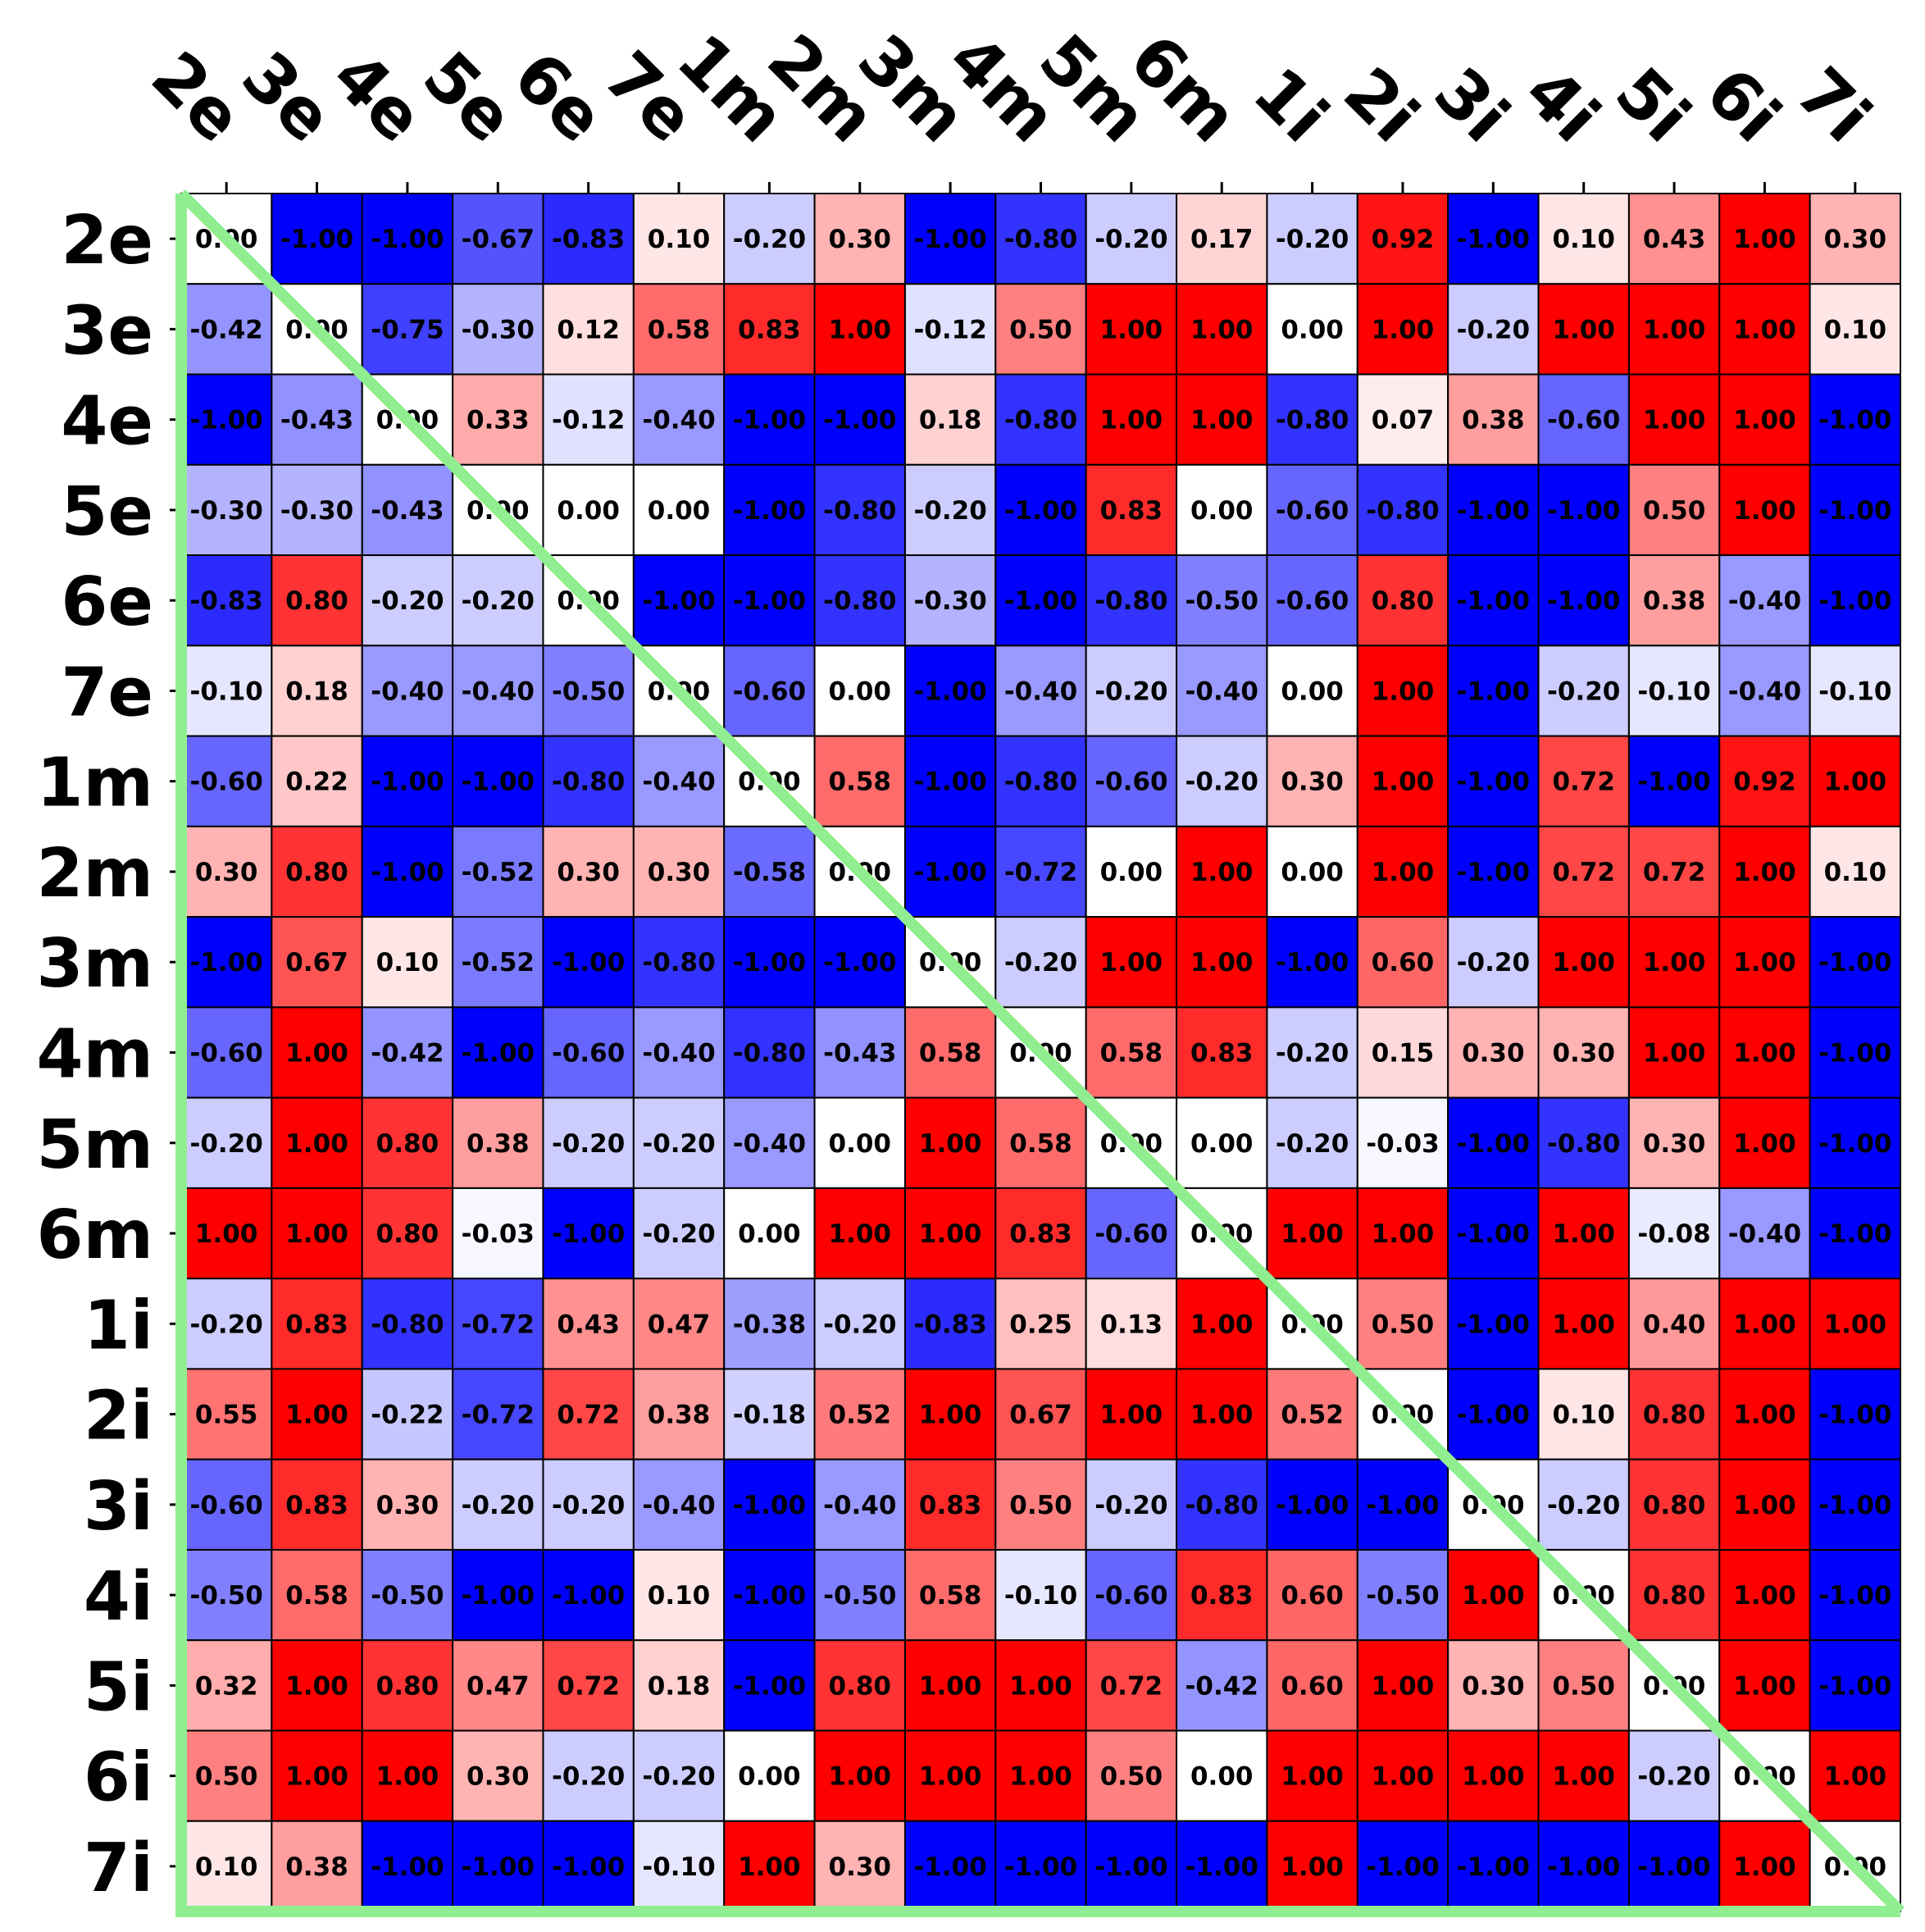 The width and height of the screenshot is (1925, 1932). Describe the element at coordinates (1855, 1144) in the screenshot. I see `cell-value-label-5m-7i: -1.00` at that location.